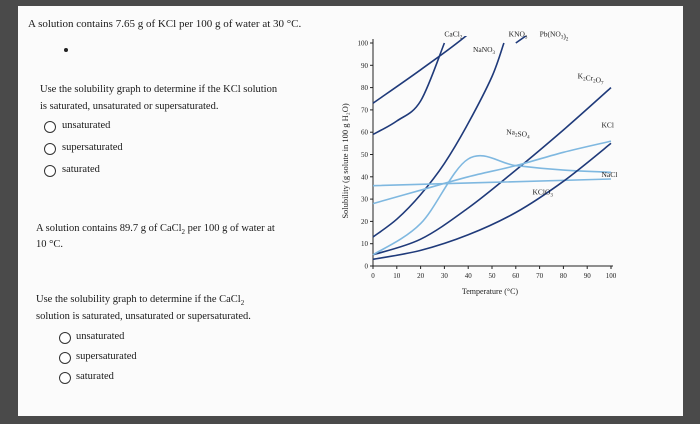 This screenshot has height=424, width=700. I want to click on x-tick-label: 30, so click(445, 276).